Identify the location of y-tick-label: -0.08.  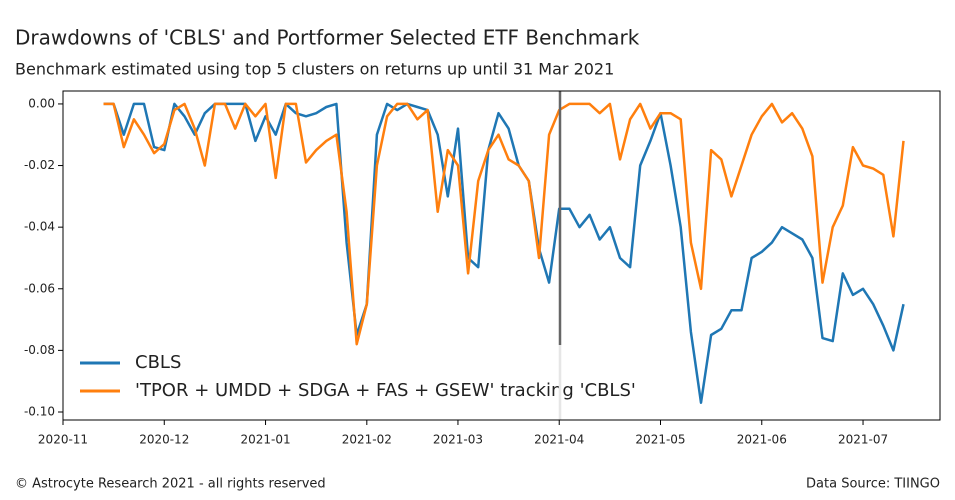
(39, 350).